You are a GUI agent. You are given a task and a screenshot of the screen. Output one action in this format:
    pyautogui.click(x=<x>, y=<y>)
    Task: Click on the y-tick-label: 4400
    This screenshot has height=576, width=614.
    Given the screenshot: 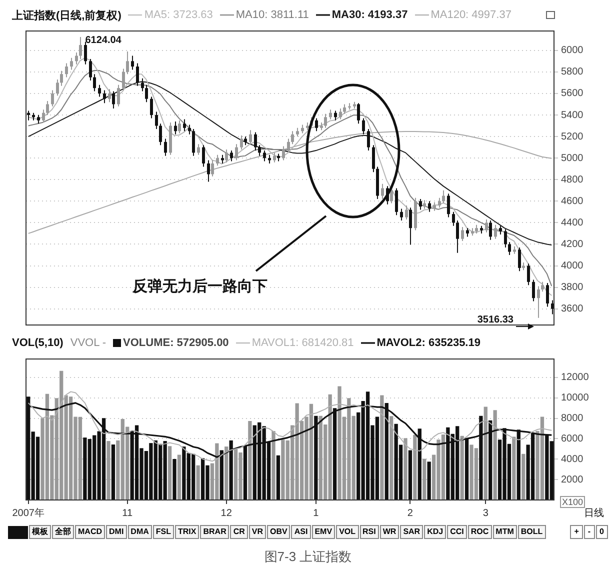 What is the action you would take?
    pyautogui.click(x=572, y=222)
    